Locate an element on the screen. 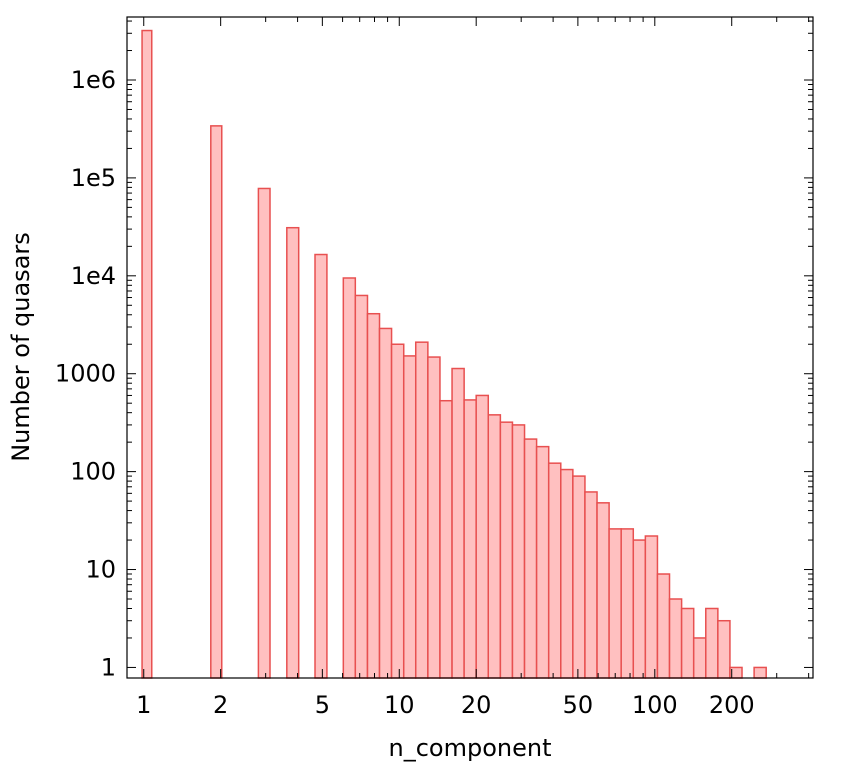 The width and height of the screenshot is (842, 766). y-tick-label: 100 is located at coordinates (93, 472).